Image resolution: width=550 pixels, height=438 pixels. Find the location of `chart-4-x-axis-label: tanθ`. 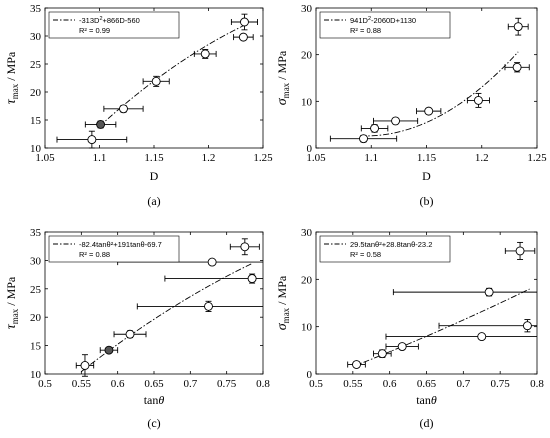

chart-4-x-axis-label: tanθ is located at coordinates (426, 400).